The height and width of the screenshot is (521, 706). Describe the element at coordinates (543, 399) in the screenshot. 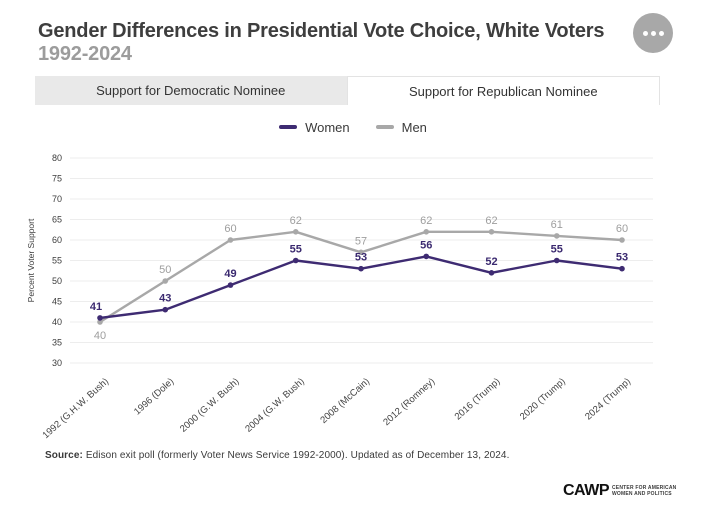

I see `x-tick-label: 2020 (Trump)` at that location.